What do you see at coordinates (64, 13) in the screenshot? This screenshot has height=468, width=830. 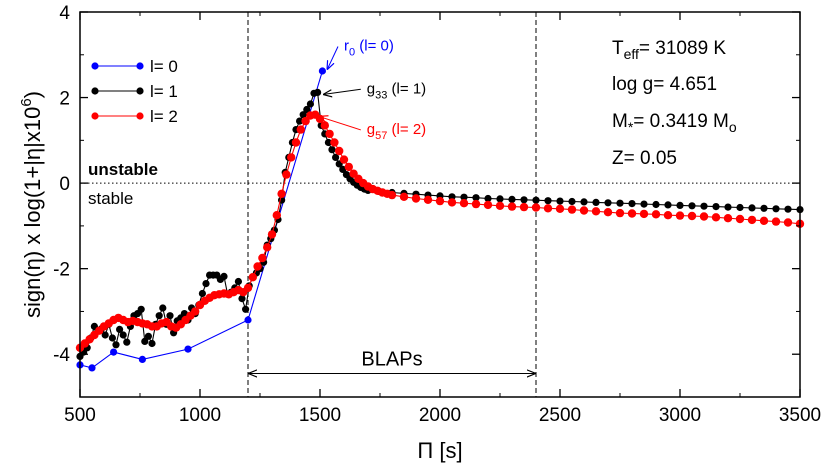 I see `y-tick-label: 4` at bounding box center [64, 13].